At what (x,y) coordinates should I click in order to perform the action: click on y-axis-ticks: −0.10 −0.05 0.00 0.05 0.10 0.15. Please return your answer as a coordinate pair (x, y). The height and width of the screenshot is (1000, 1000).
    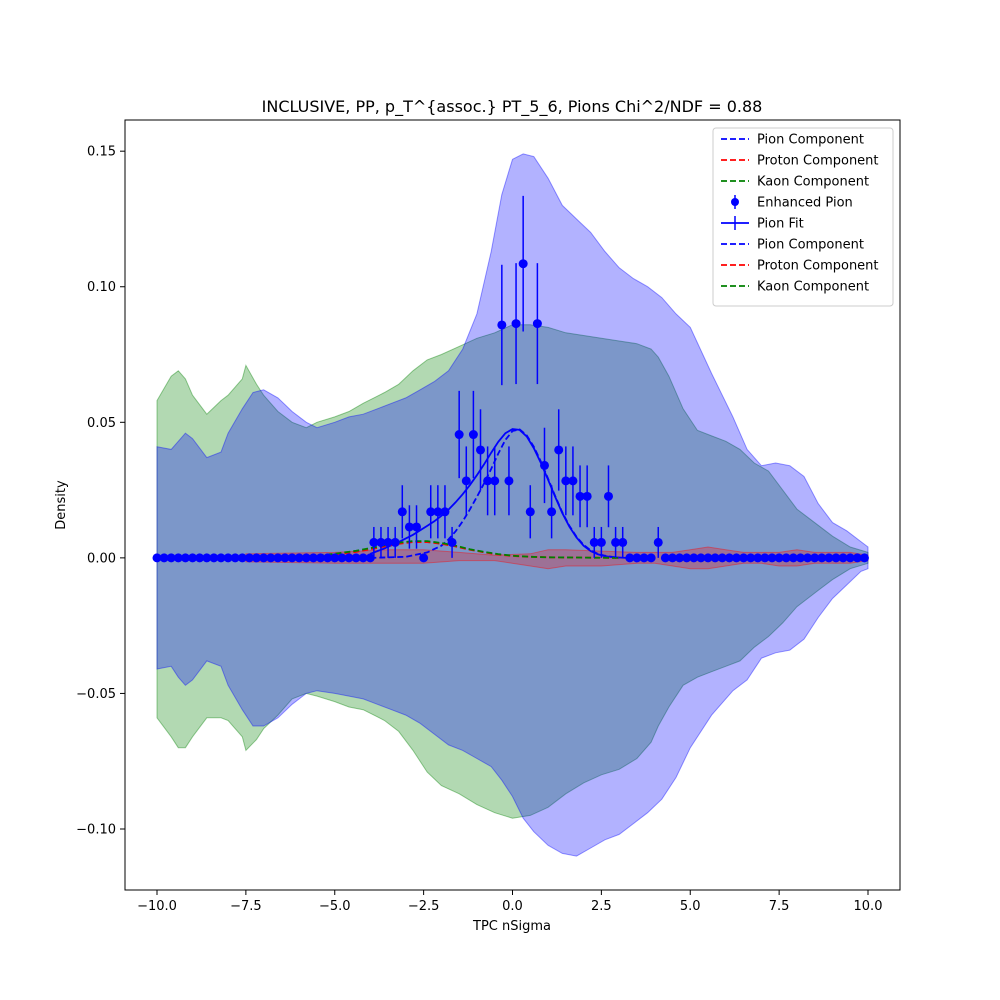
    Looking at the image, I should click on (100, 491).